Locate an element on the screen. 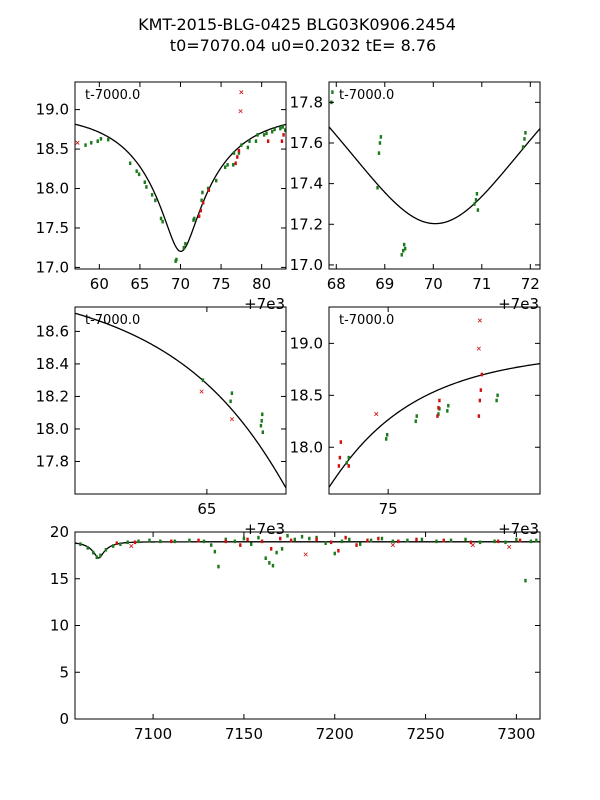 This screenshot has height=800, width=600. plot-frame-p4 is located at coordinates (434, 400).